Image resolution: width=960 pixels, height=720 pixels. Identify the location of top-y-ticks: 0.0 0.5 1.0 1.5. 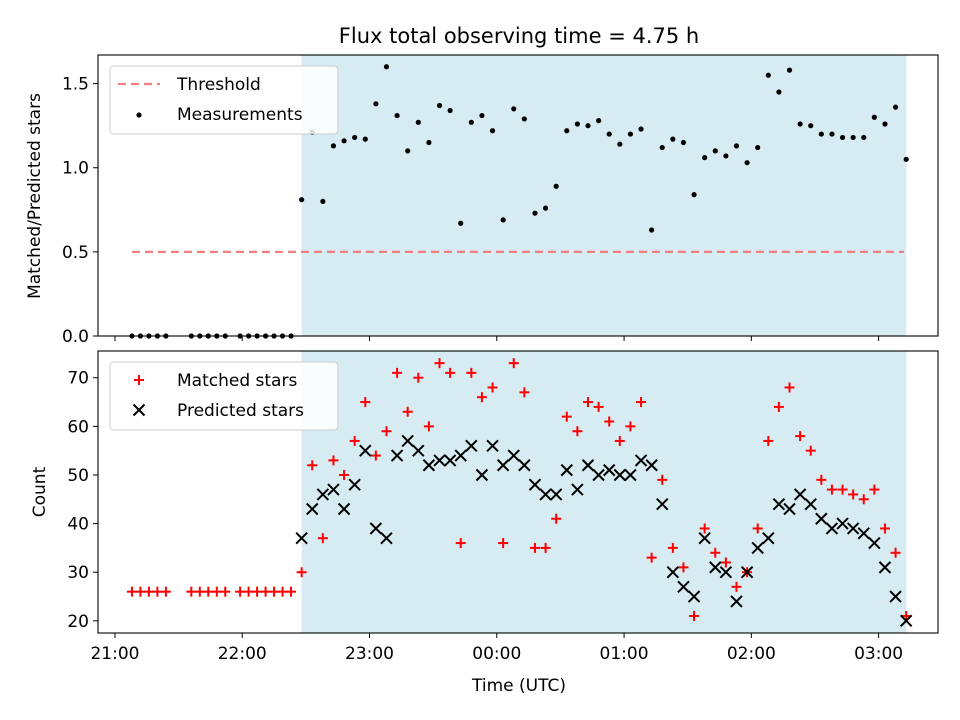
(80, 211).